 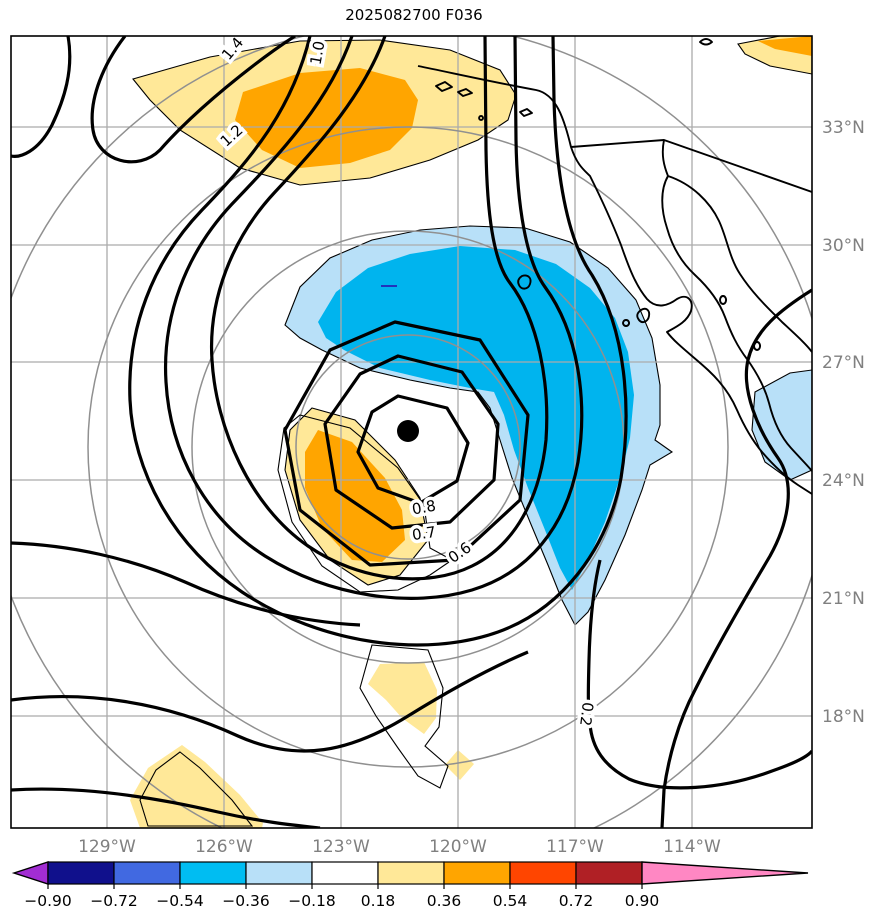 What do you see at coordinates (114, 901) in the screenshot?
I see `colorbar-tick-label: −0.72` at bounding box center [114, 901].